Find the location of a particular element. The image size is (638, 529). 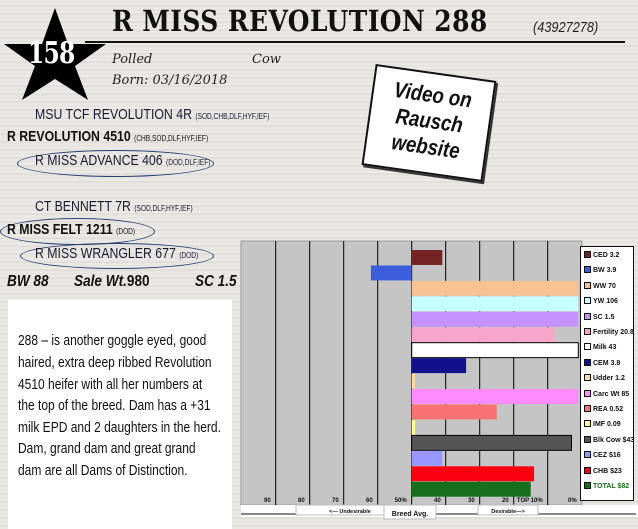

description-line: the top of the breed. Dam has a +31 is located at coordinates (114, 406).